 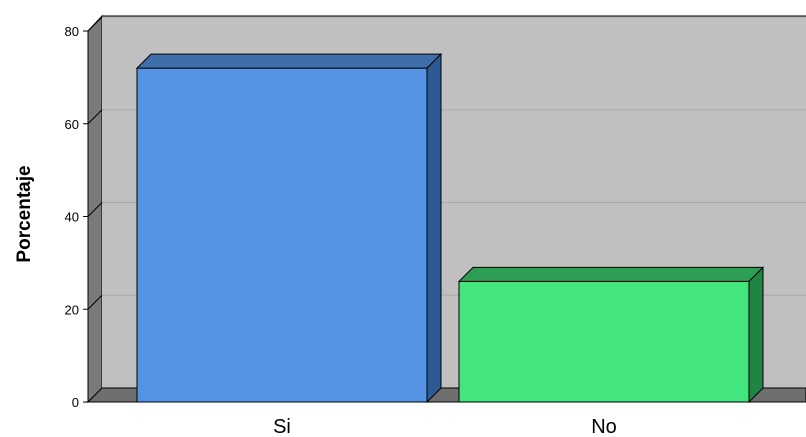 I want to click on x-category-label: Si, so click(x=282, y=426).